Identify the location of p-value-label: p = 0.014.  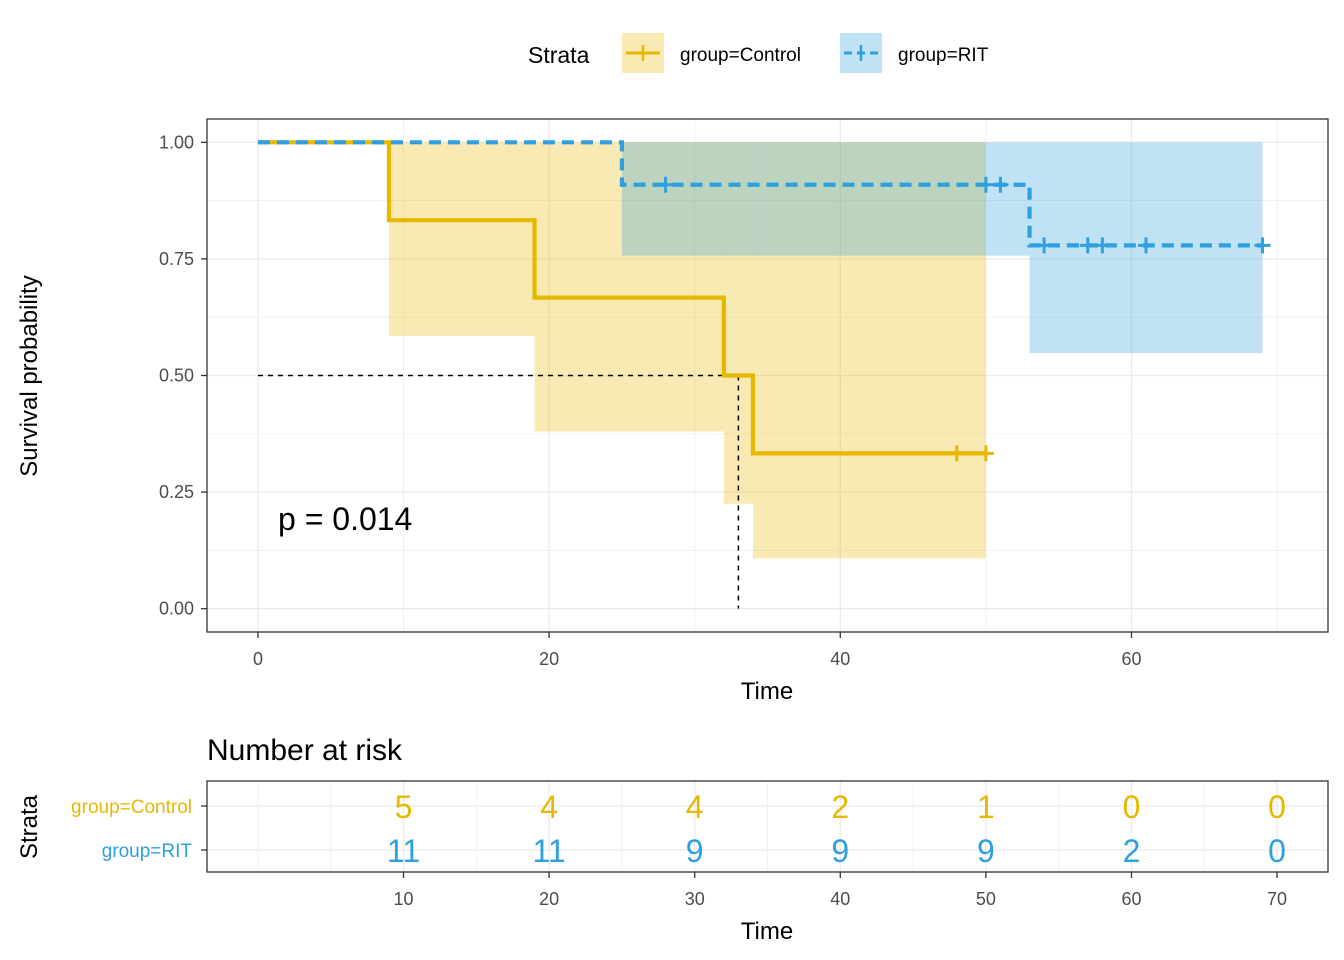
(345, 519).